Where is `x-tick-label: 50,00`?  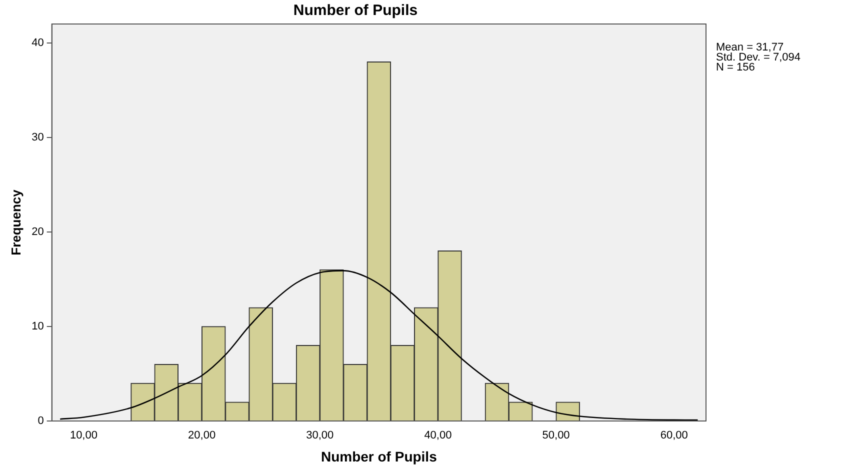 x-tick-label: 50,00 is located at coordinates (556, 436).